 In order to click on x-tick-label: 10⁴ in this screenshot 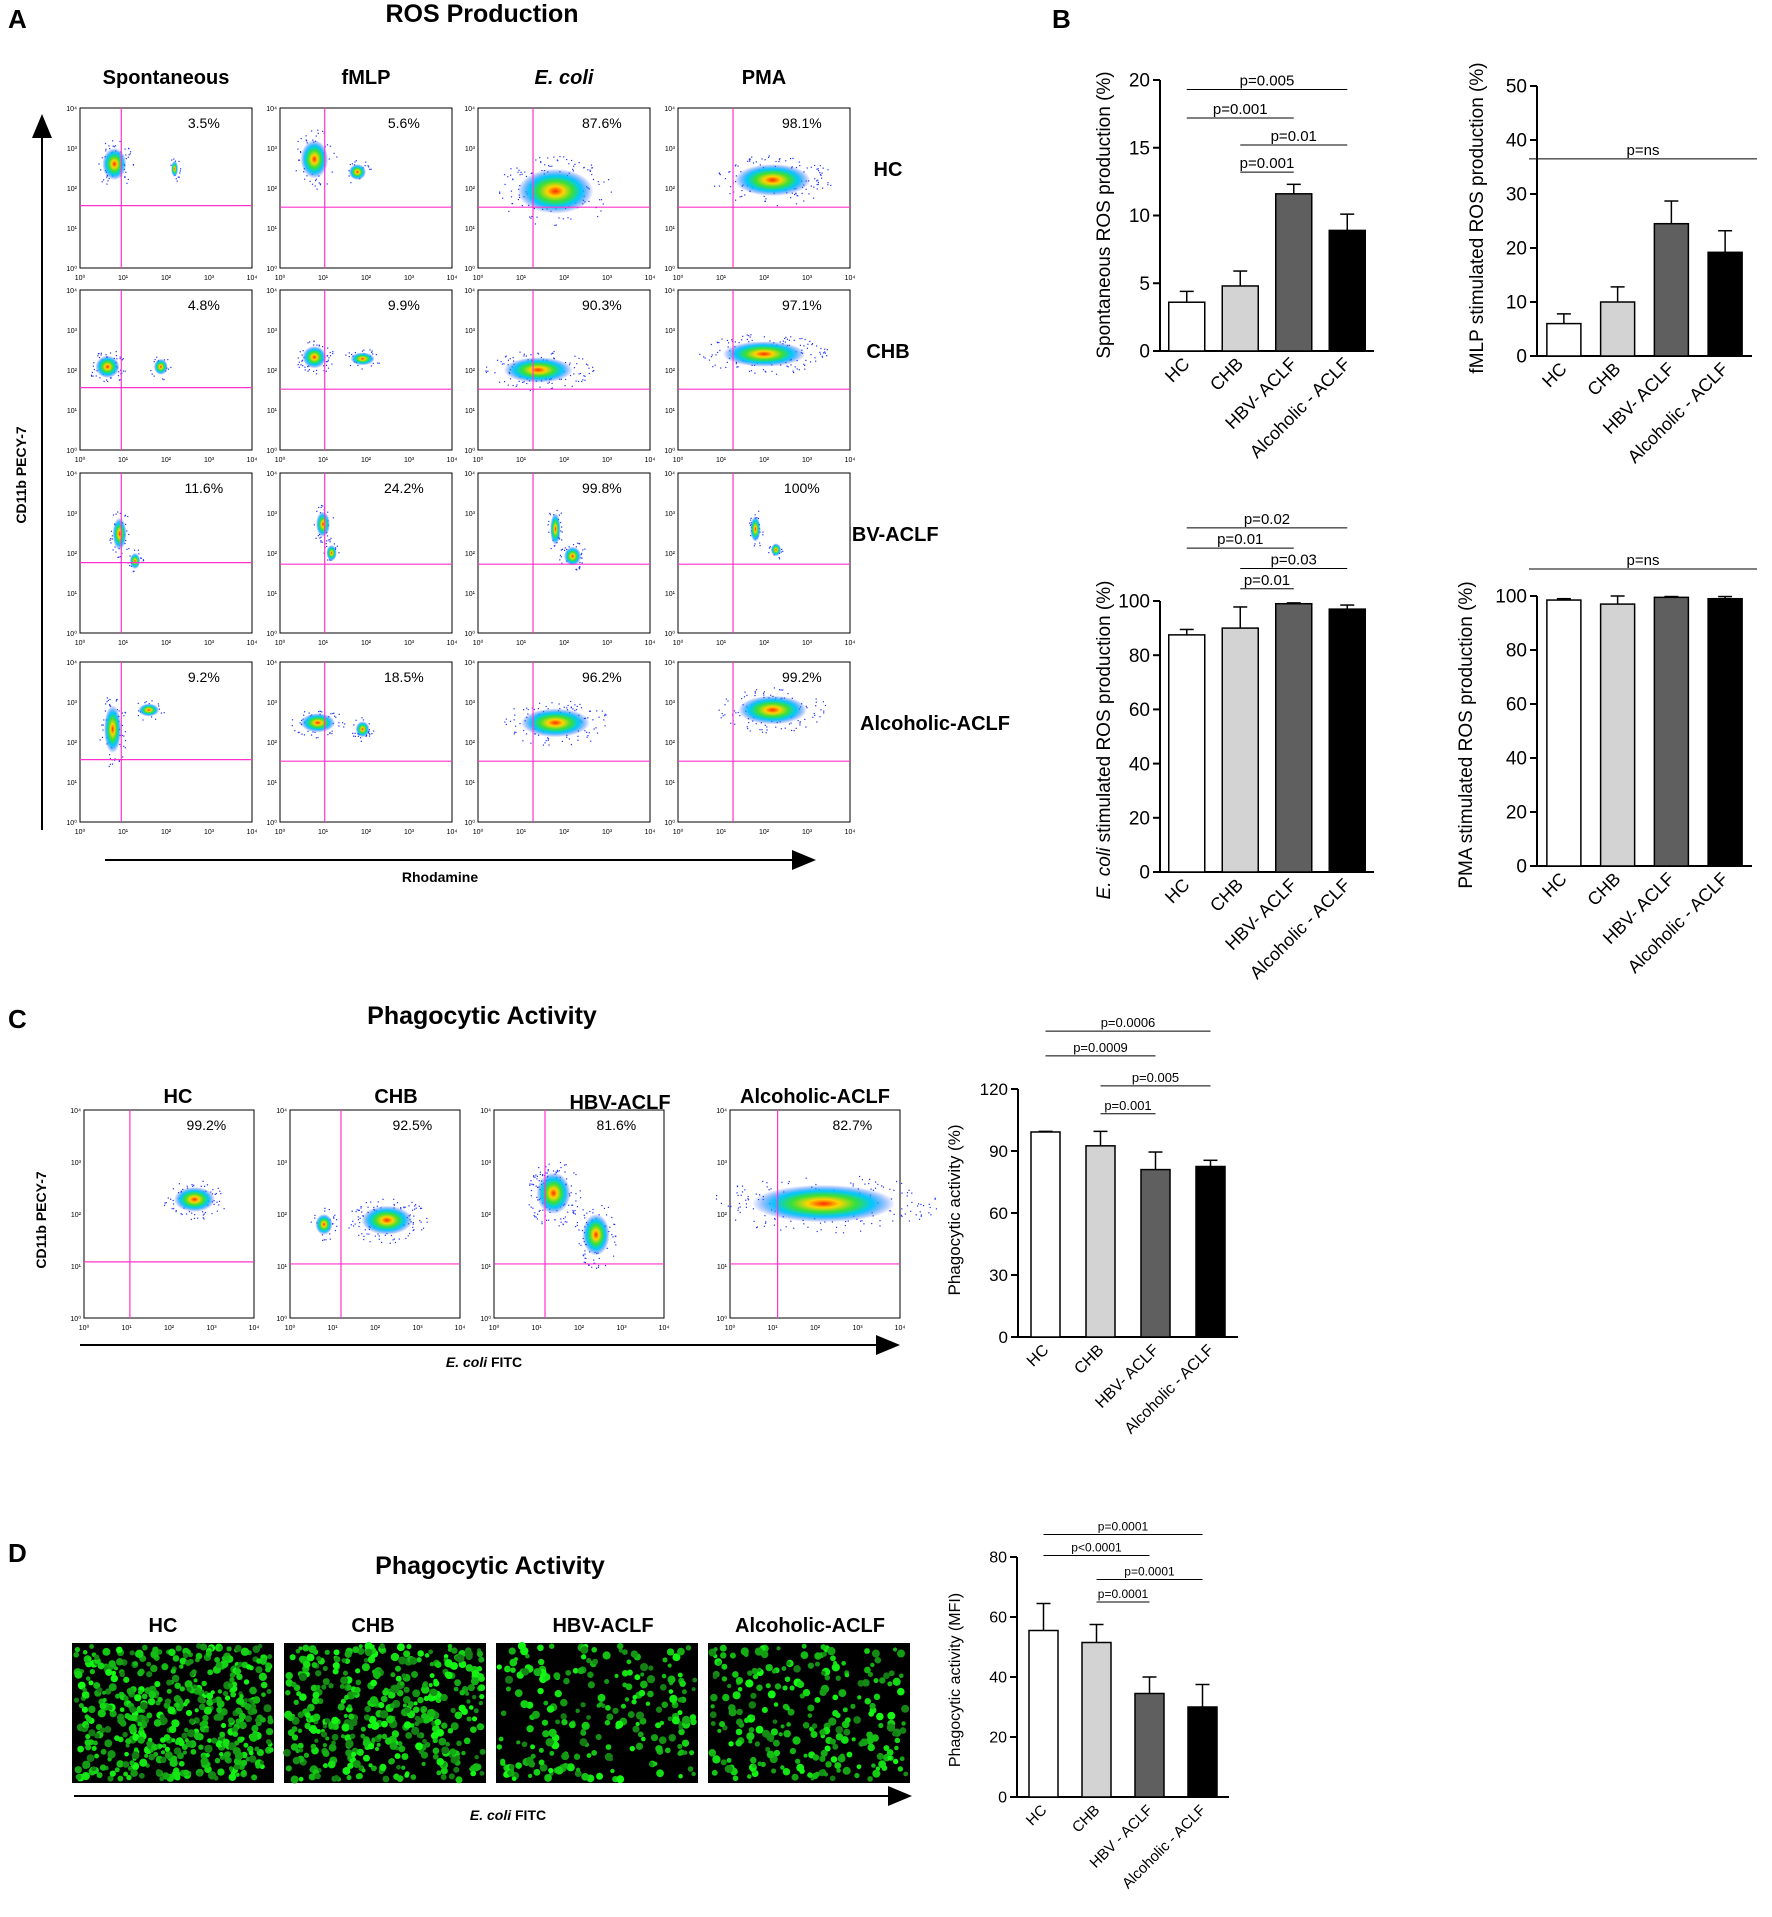, I will do `click(252, 832)`.